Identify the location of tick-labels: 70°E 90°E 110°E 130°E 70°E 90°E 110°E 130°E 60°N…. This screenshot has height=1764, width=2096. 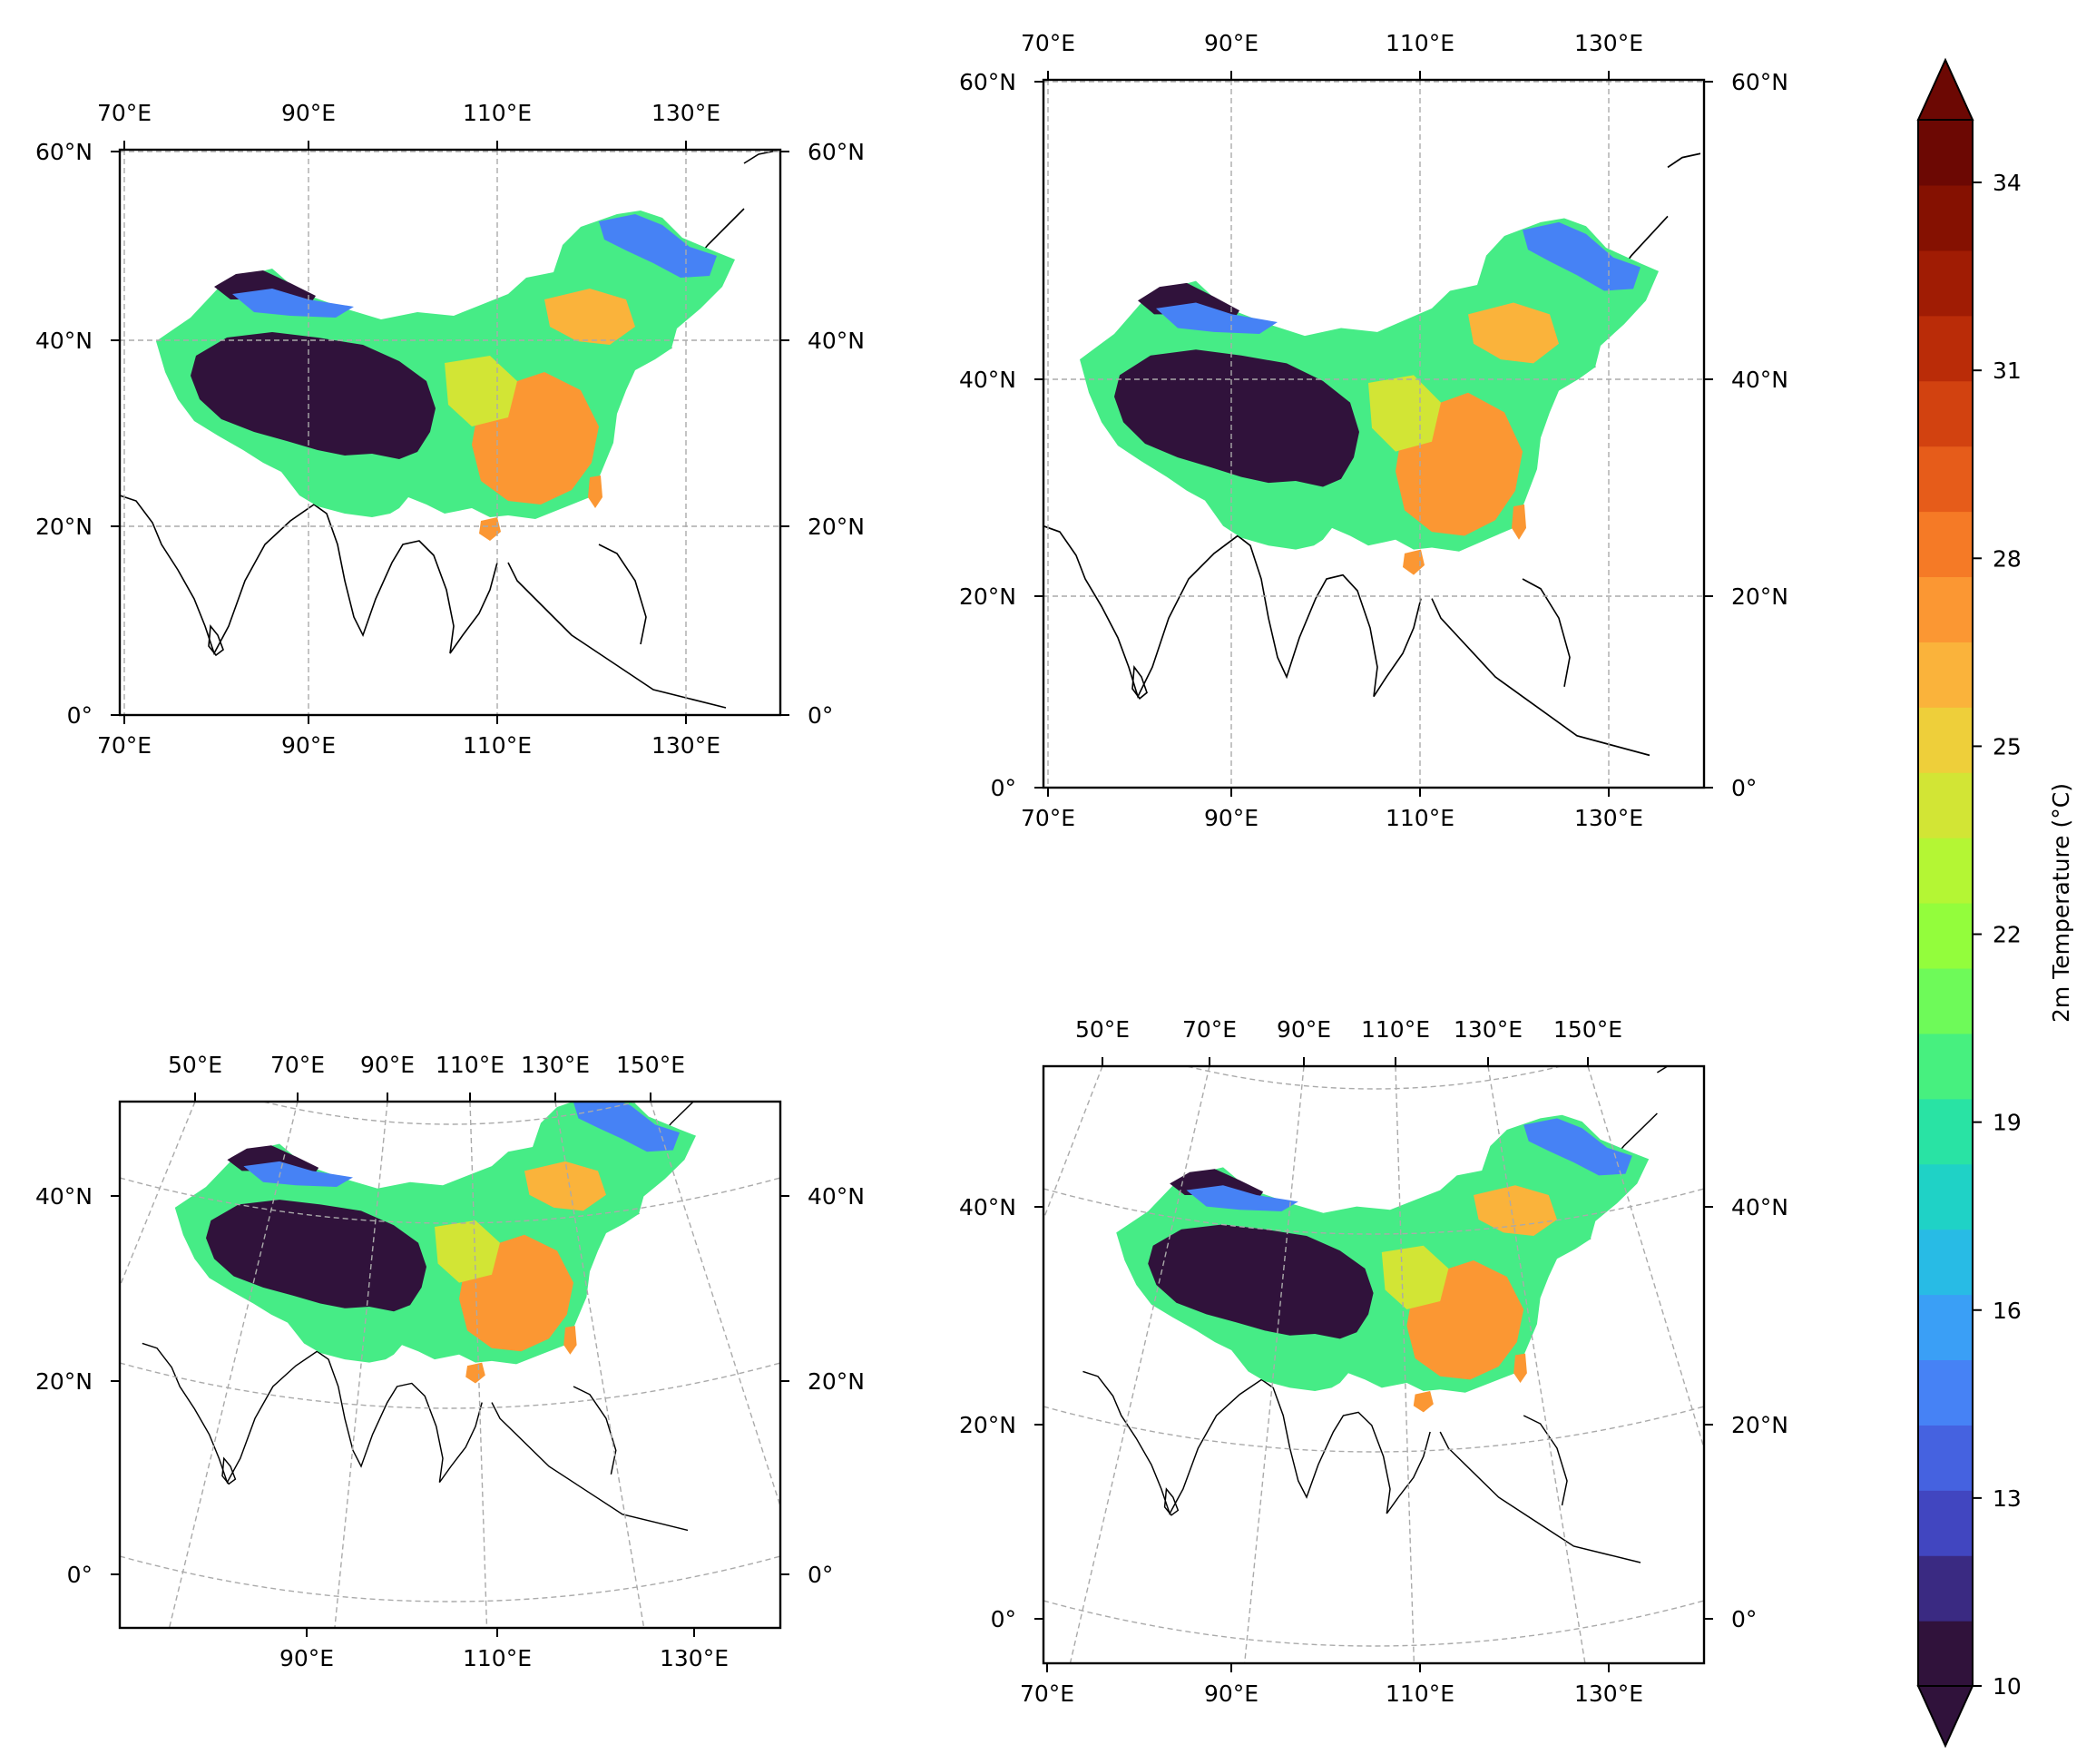
(450, 429).